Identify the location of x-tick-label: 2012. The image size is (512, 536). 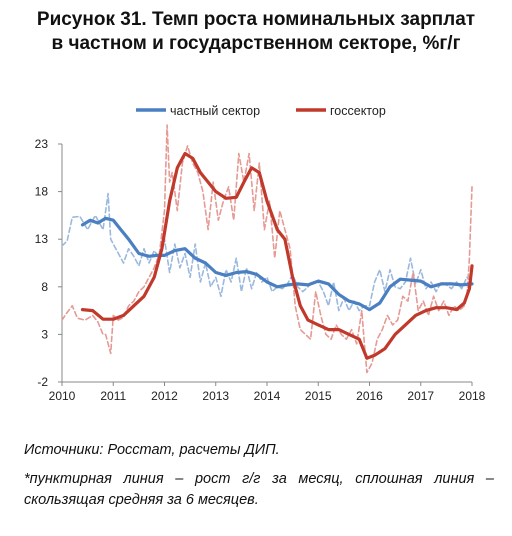
(164, 396).